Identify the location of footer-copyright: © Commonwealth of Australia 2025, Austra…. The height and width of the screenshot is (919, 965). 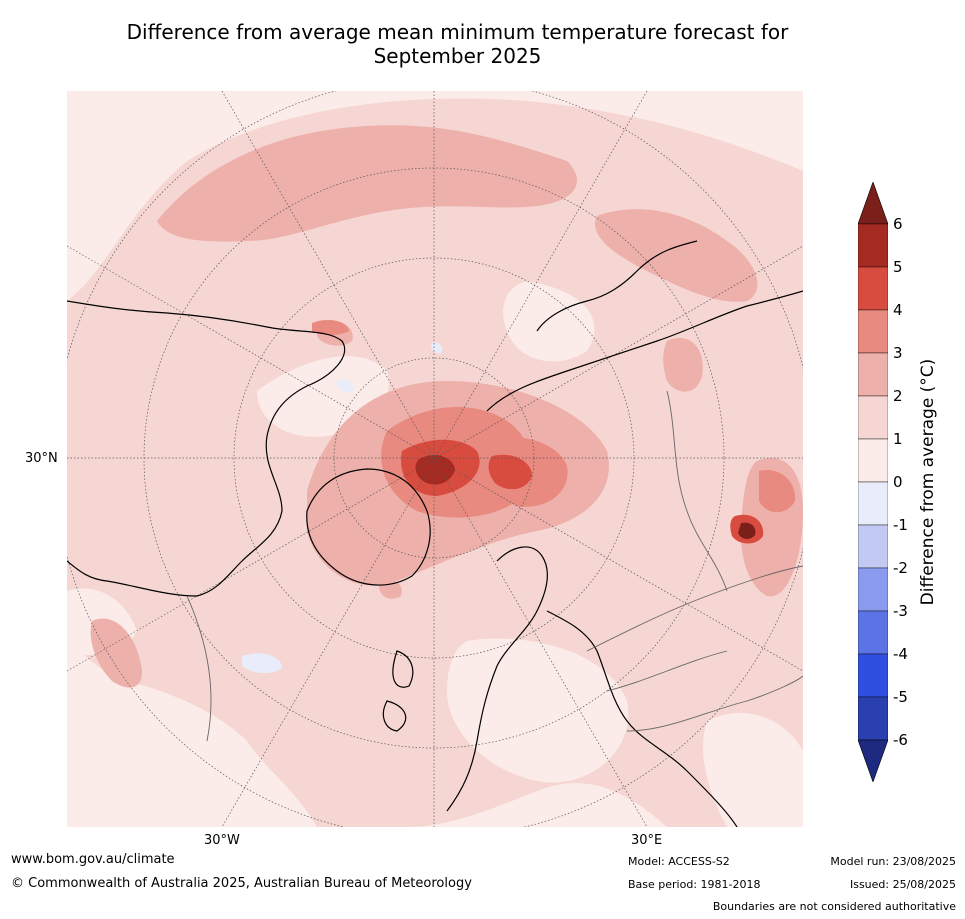
(241, 883).